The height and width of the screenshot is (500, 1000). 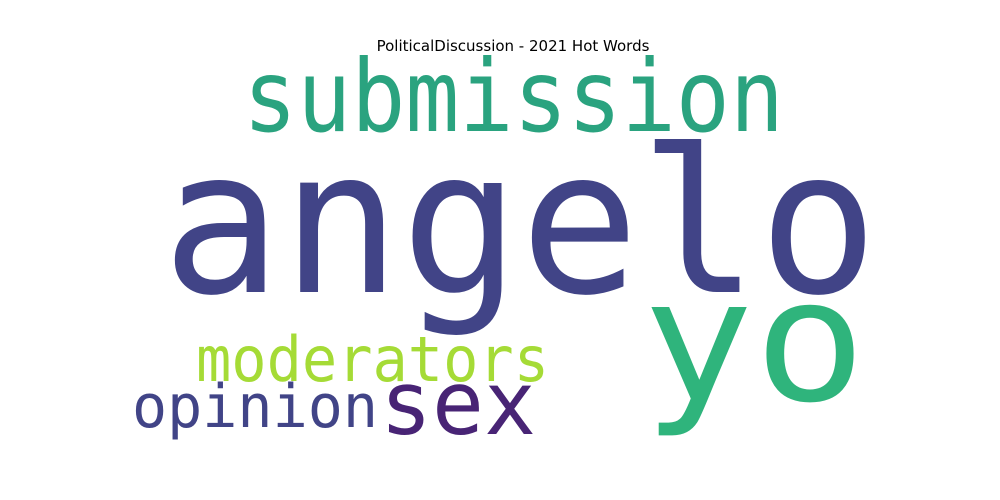 I want to click on word-yo: yo, so click(x=754, y=342).